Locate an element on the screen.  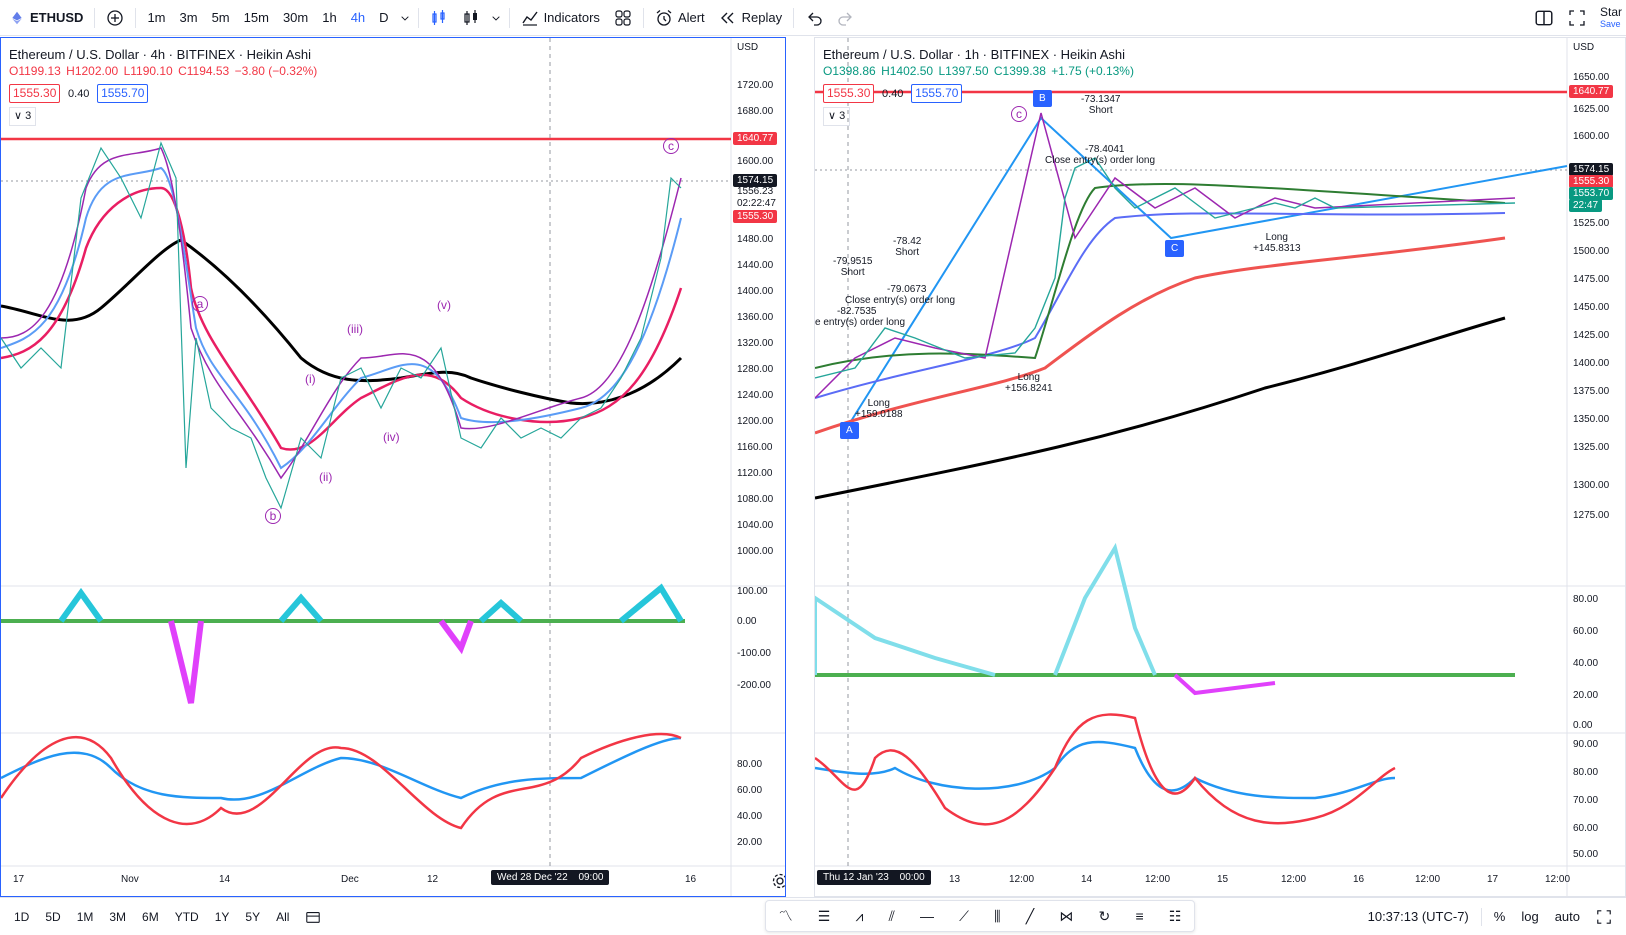
symbol-search: ETHUSD is located at coordinates (45, 18).